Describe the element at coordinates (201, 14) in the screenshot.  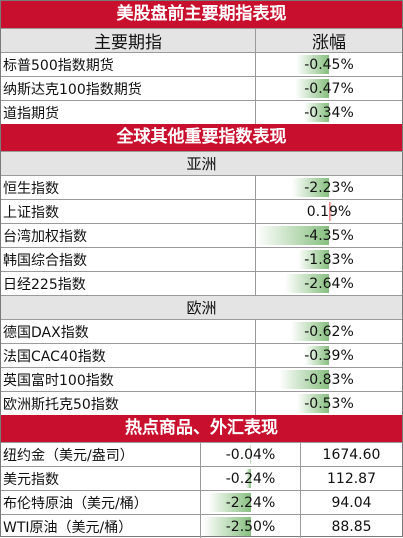
I see `us-futures-banner: 美股盘前主要期指表现` at that location.